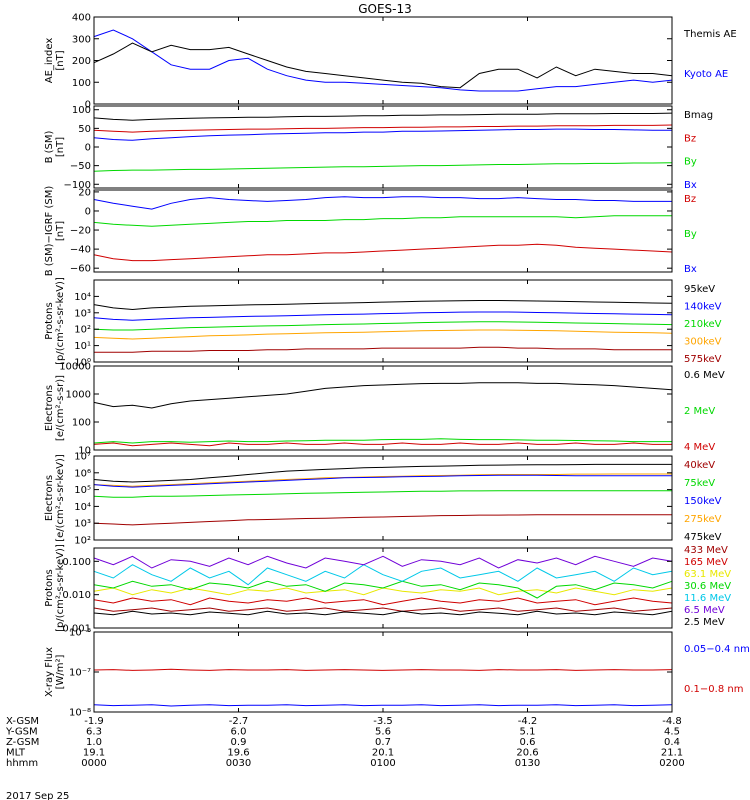 This screenshot has height=800, width=750. What do you see at coordinates (703, 501) in the screenshot?
I see `legend-label: 150keV` at bounding box center [703, 501].